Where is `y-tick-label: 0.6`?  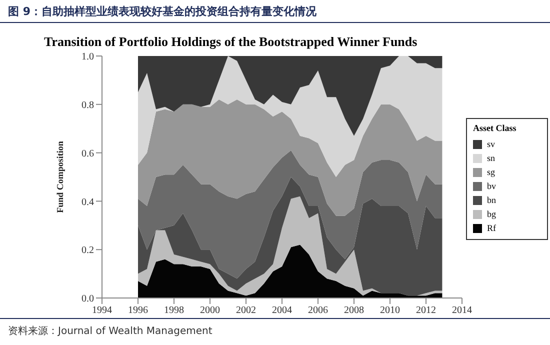 y-tick-label: 0.6 is located at coordinates (88, 154).